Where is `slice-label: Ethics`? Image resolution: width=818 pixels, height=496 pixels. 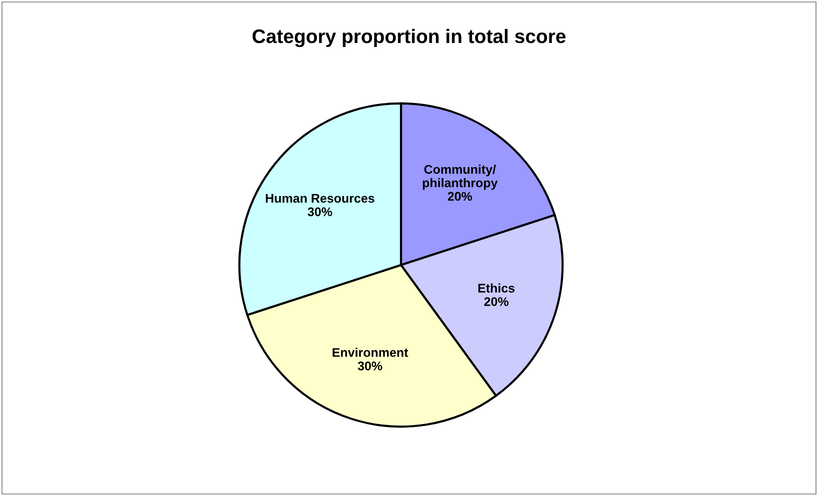
slice-label: Ethics is located at coordinates (496, 288).